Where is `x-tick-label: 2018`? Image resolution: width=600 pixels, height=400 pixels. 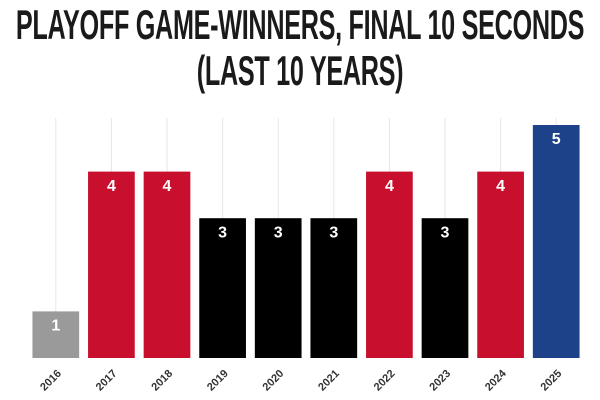
x-tick-label: 2018 is located at coordinates (162, 381).